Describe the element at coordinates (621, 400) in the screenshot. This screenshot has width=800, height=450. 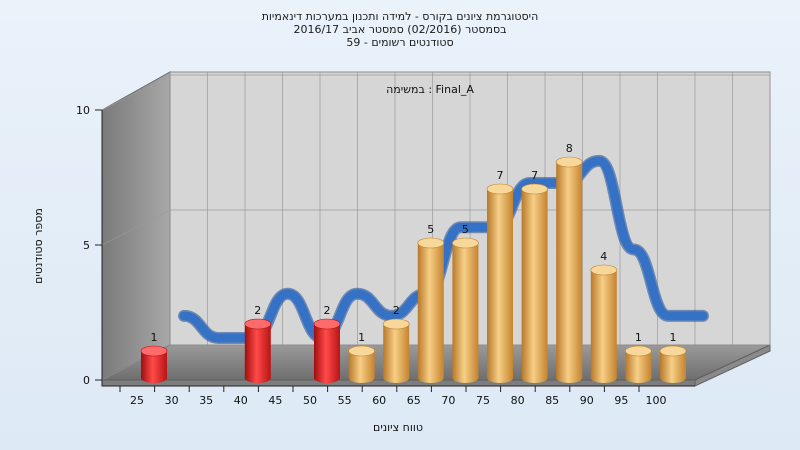
I see `x-tick-label: 95` at that location.